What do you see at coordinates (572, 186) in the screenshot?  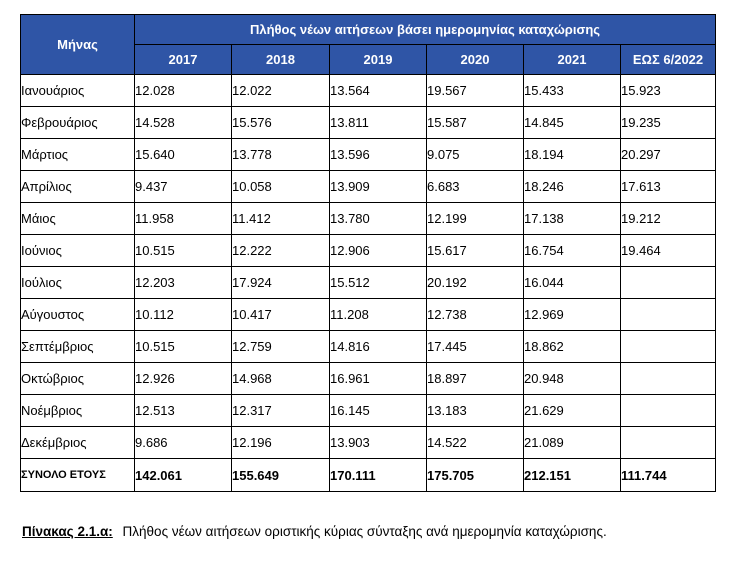 I see `value-cell: 18.246` at bounding box center [572, 186].